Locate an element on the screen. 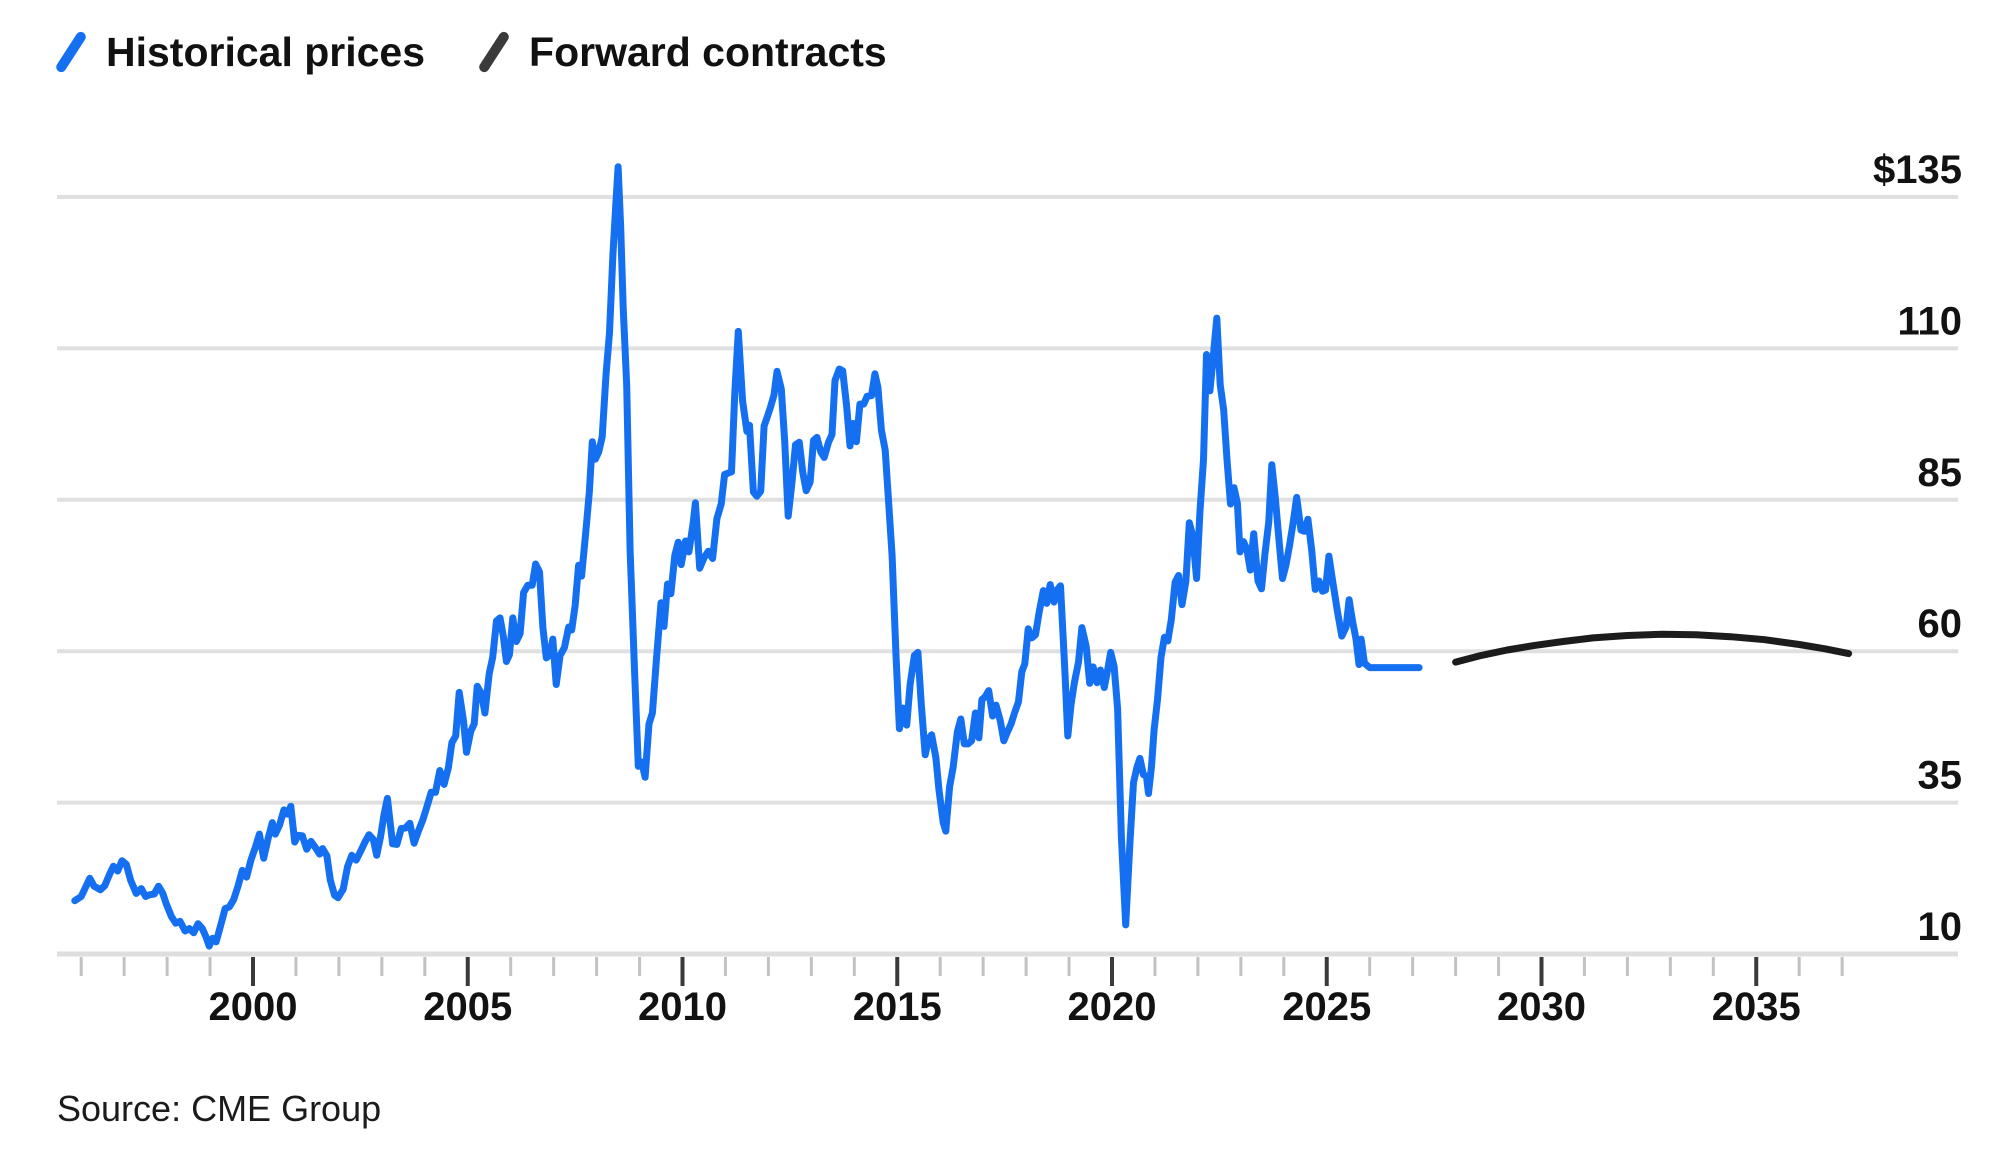 The height and width of the screenshot is (1161, 2000). y-axis-label: 35 is located at coordinates (1940, 776).